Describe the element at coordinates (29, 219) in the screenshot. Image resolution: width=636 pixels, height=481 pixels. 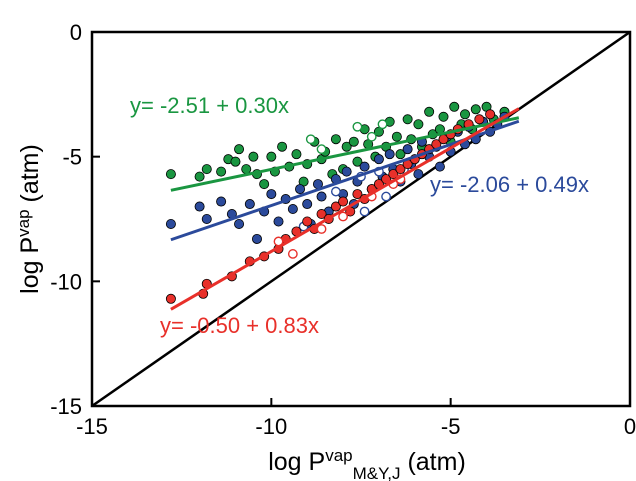
I see `y-axis-label: log Pvap (atm)` at that location.